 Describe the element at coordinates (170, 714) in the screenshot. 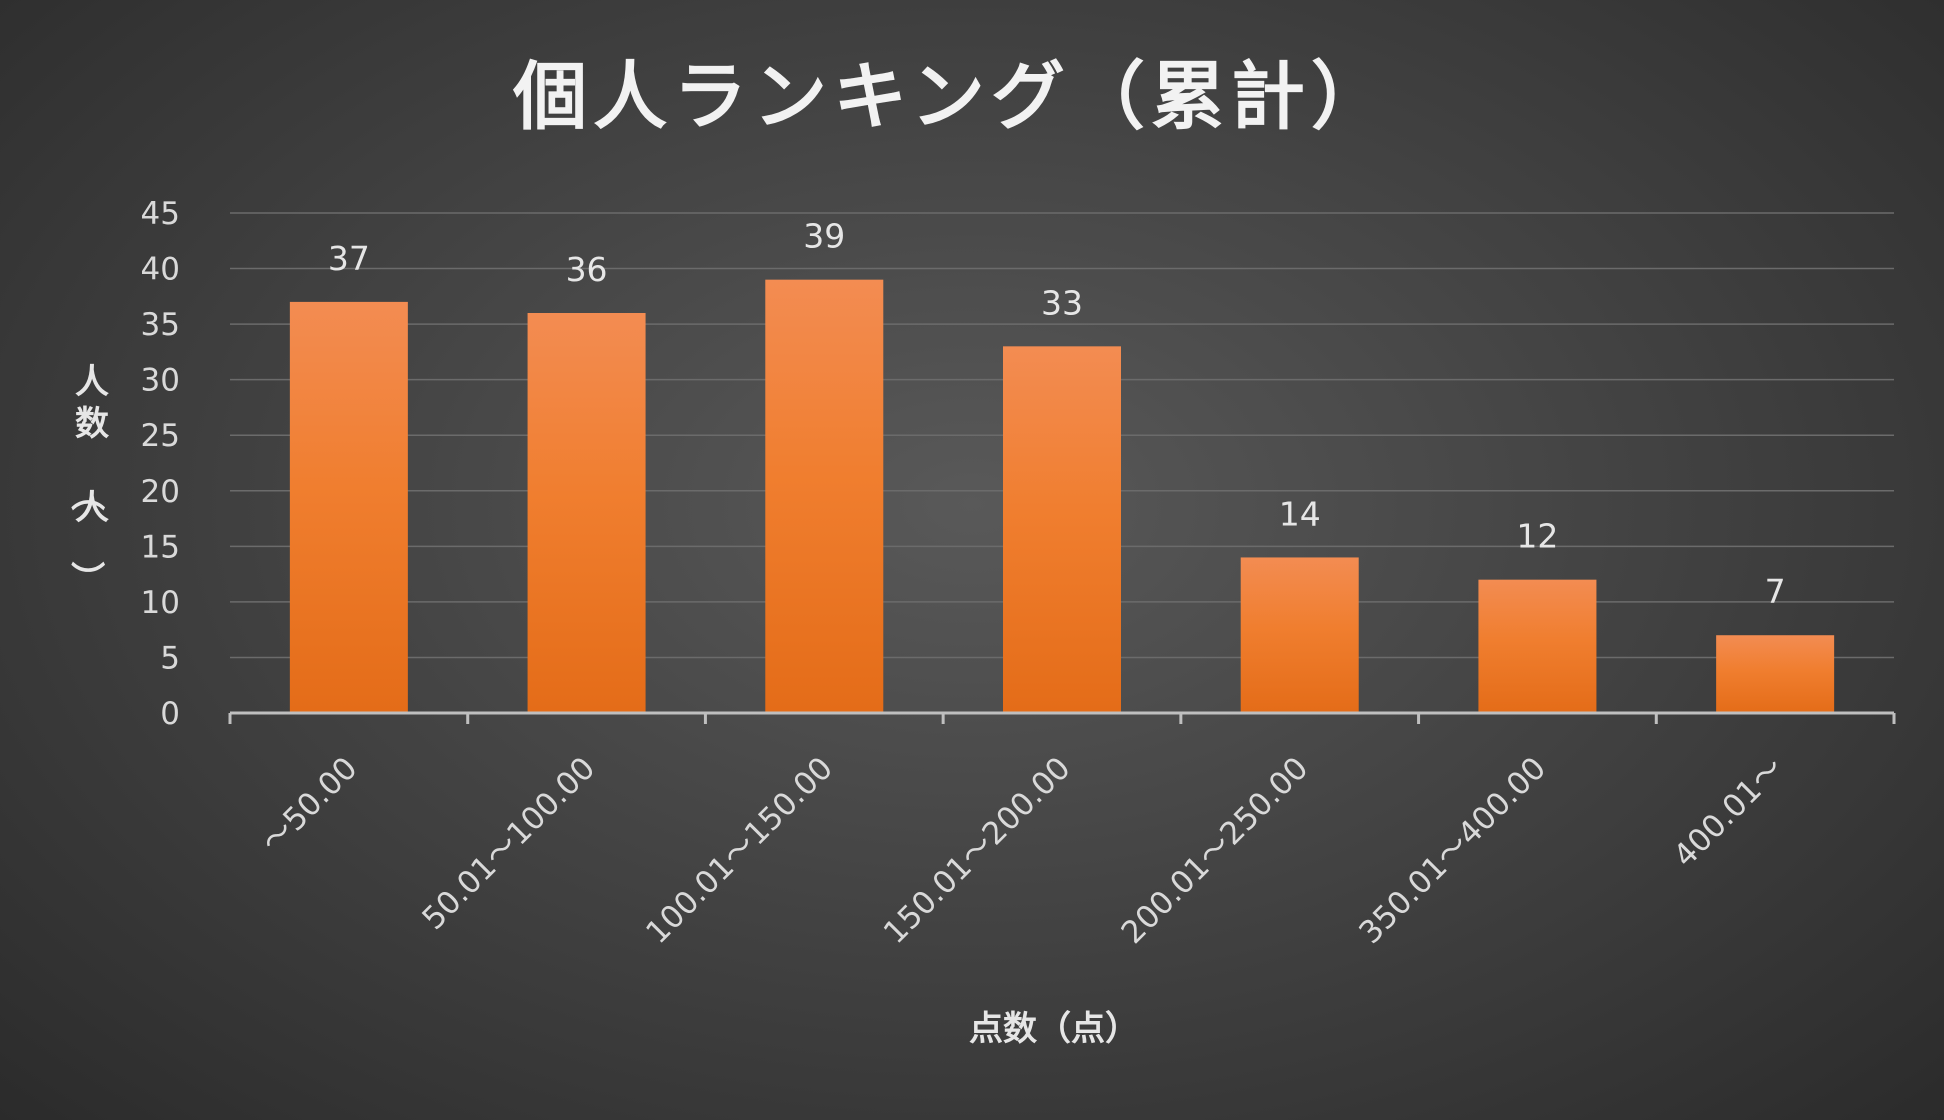

I see `y-tick-label: 0` at that location.